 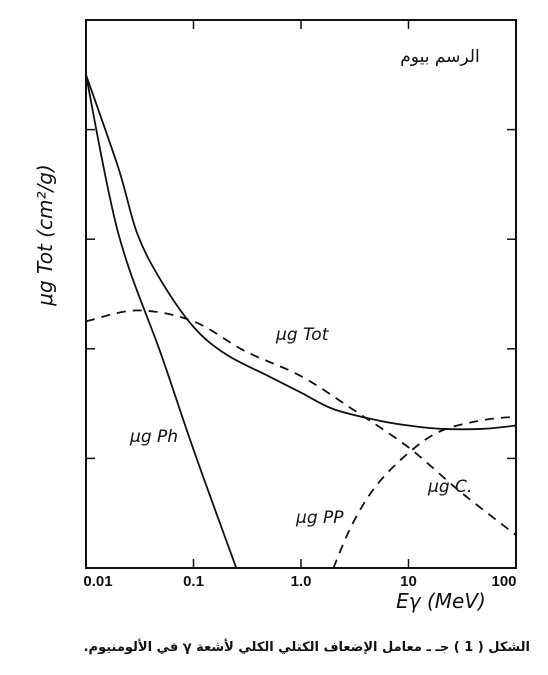 I want to click on x-tick-label: 0.01, so click(x=97, y=581).